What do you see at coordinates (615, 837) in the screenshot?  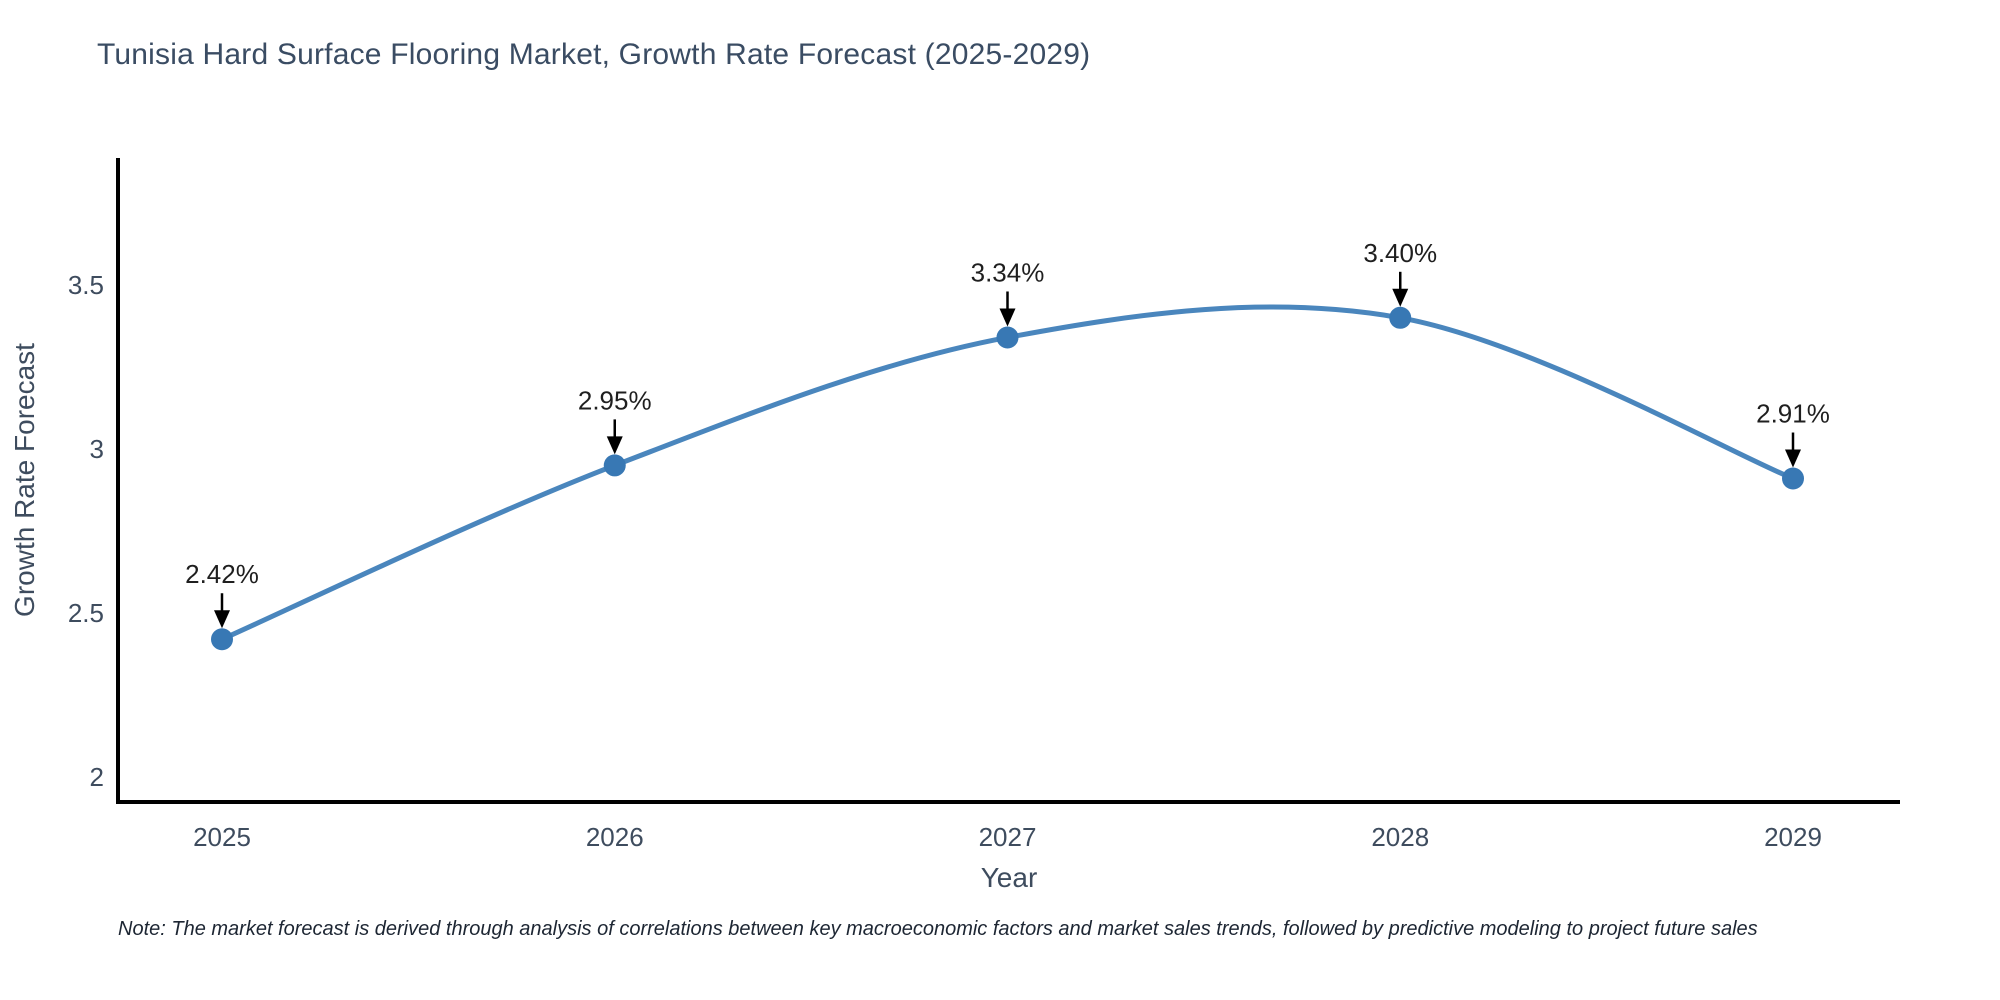 I see `x-tick-label: 2026` at bounding box center [615, 837].